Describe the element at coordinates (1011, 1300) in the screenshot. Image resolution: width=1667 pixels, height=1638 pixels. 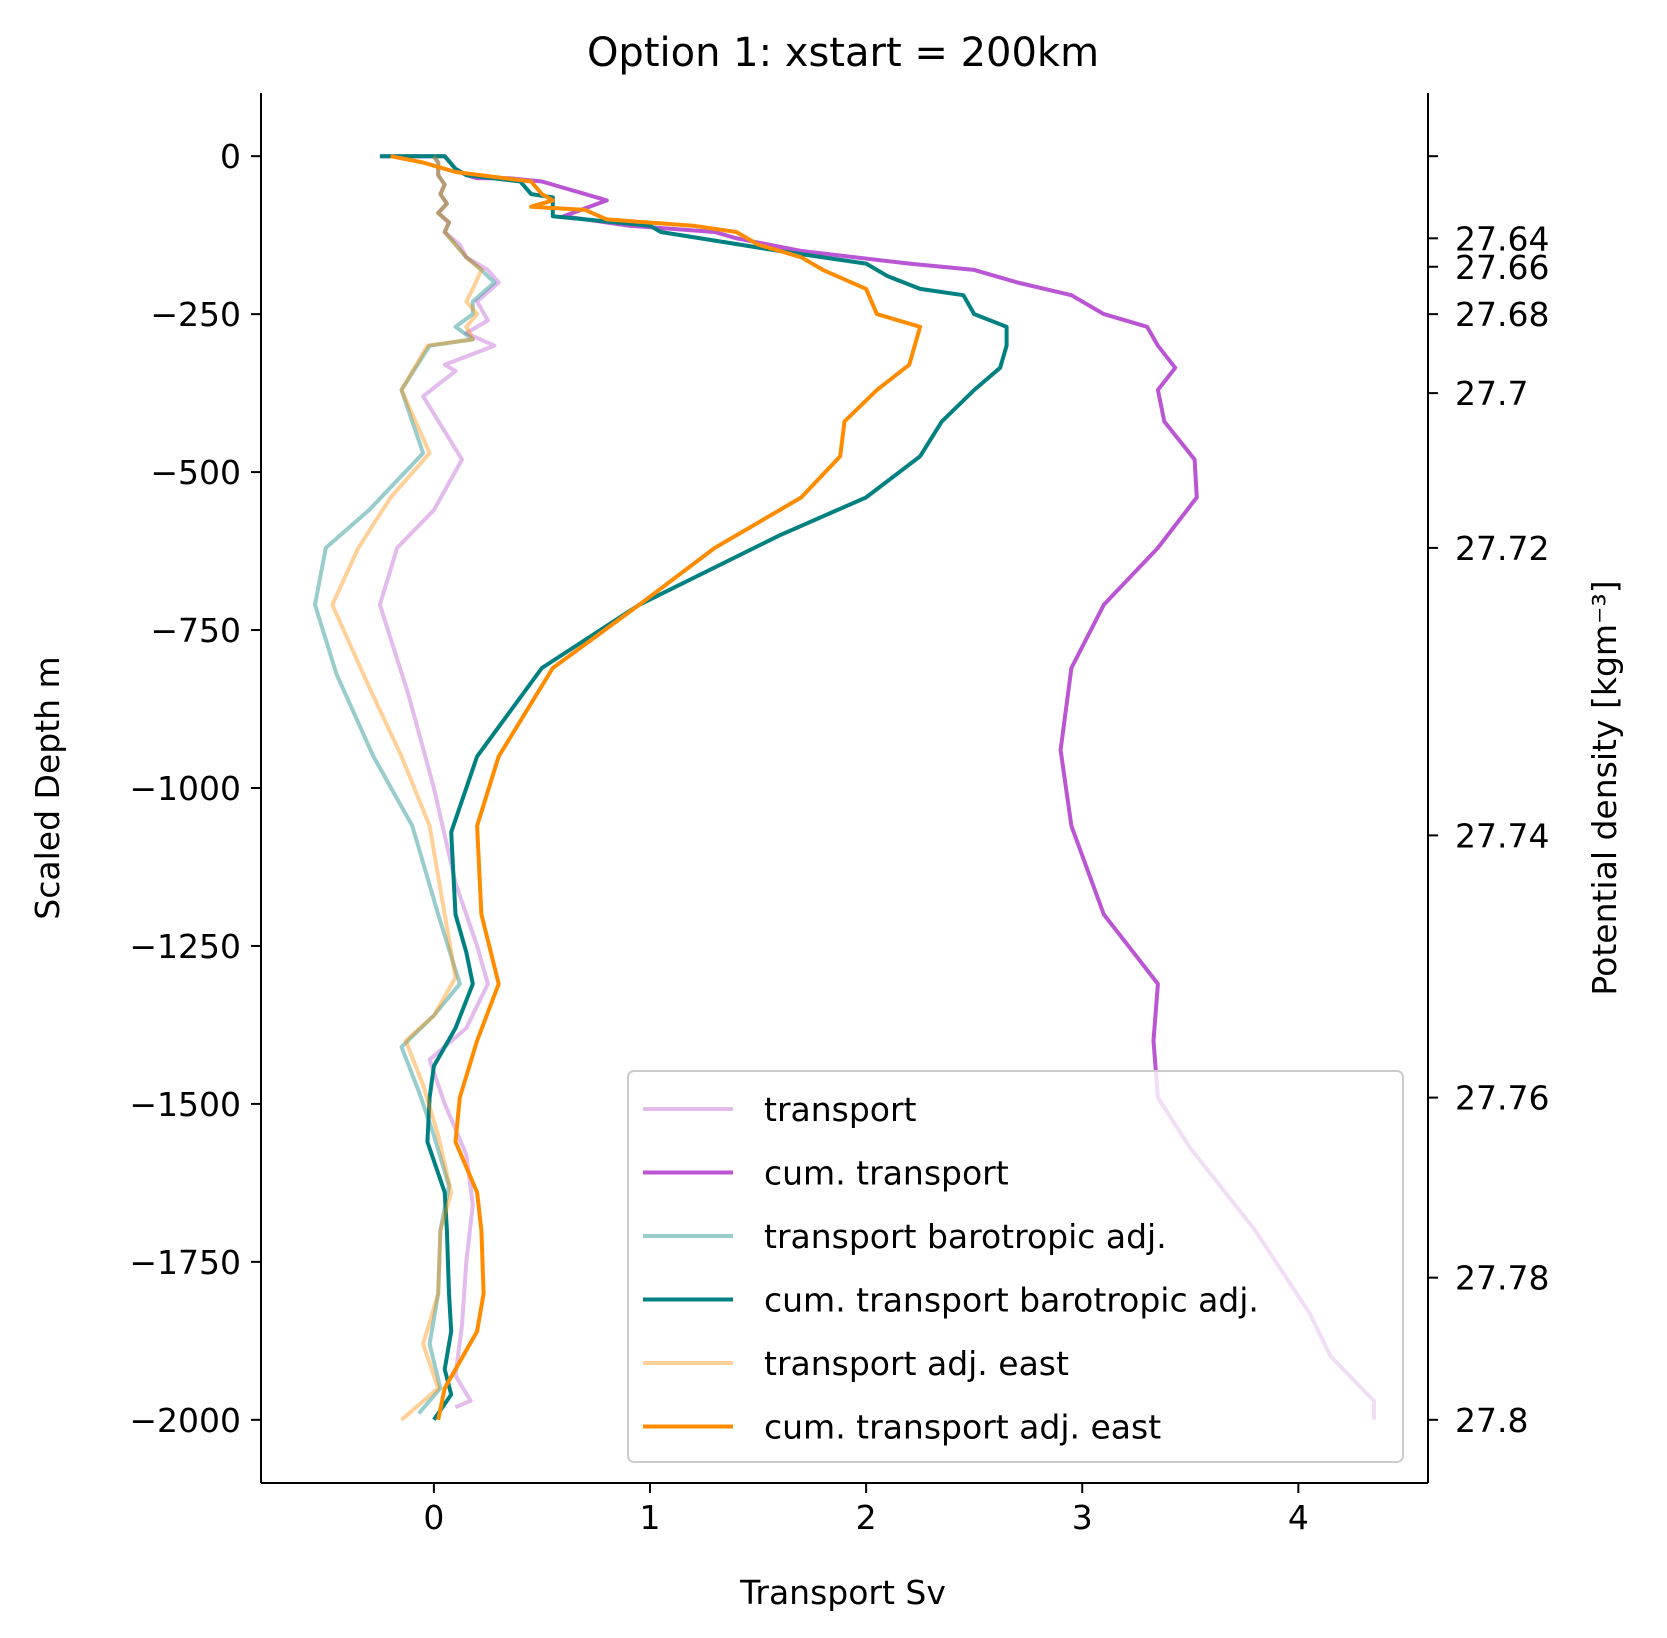
I see `legend-label: cum. transport barotropic adj.` at that location.